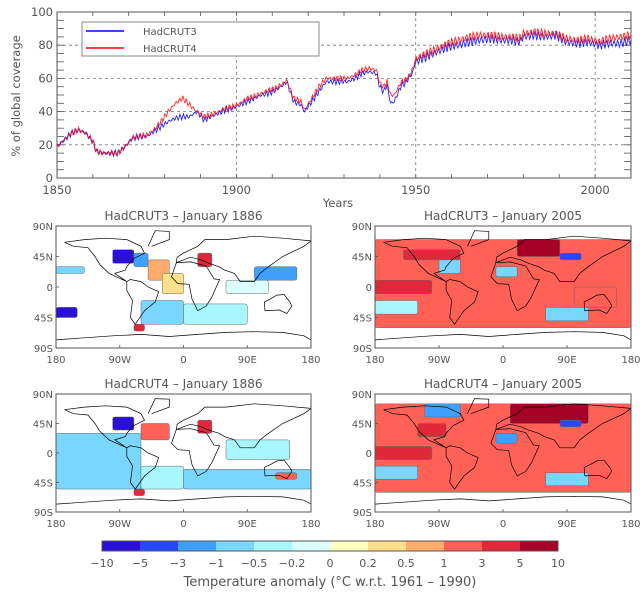 This screenshot has width=640, height=592. What do you see at coordinates (236, 190) in the screenshot?
I see `x-tick-label: 1900` at bounding box center [236, 190].